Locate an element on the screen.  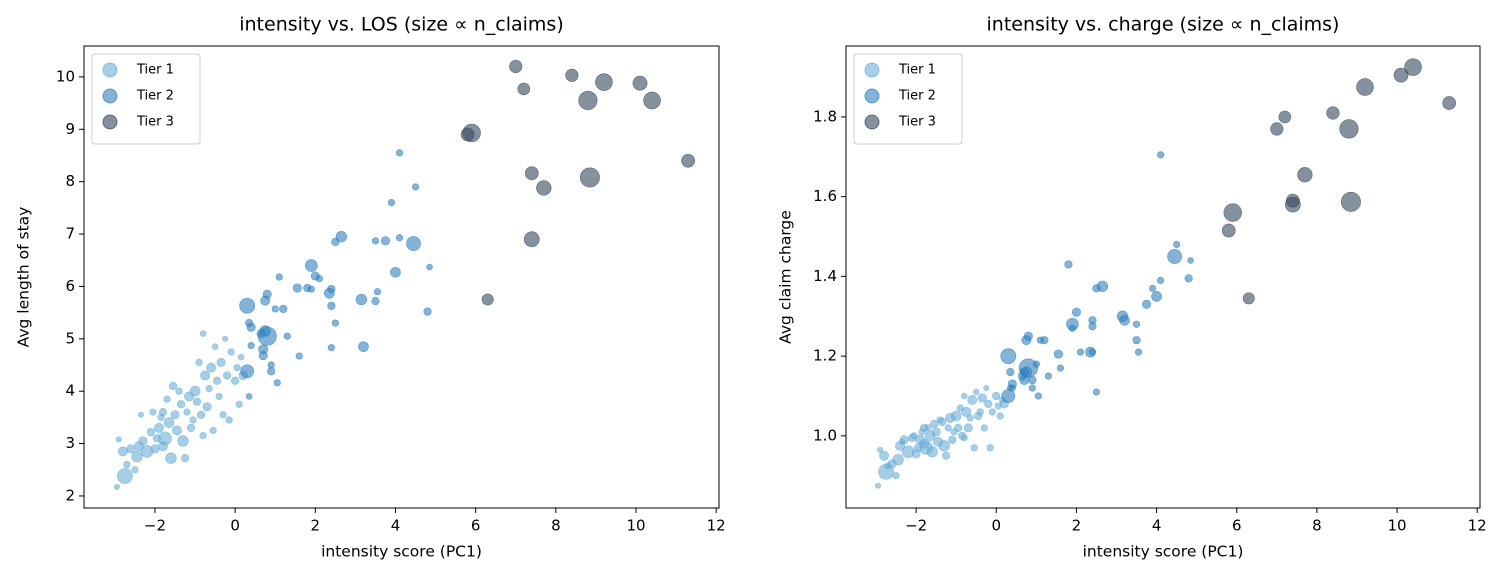
x-tick-label: −2 is located at coordinates (155, 526).